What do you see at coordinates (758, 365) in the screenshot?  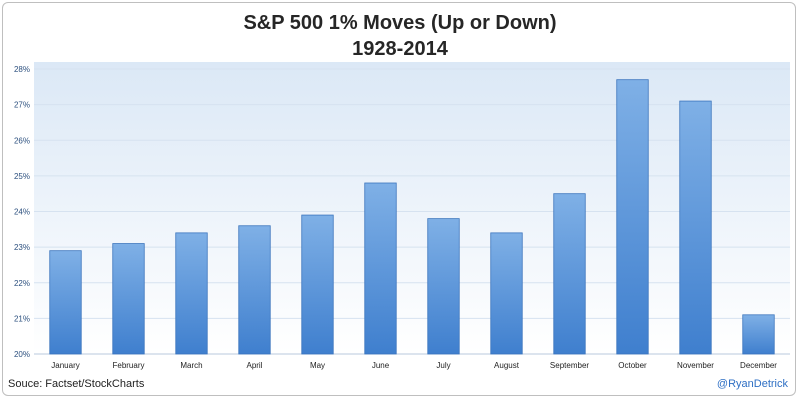 I see `x-tick-label: December` at bounding box center [758, 365].